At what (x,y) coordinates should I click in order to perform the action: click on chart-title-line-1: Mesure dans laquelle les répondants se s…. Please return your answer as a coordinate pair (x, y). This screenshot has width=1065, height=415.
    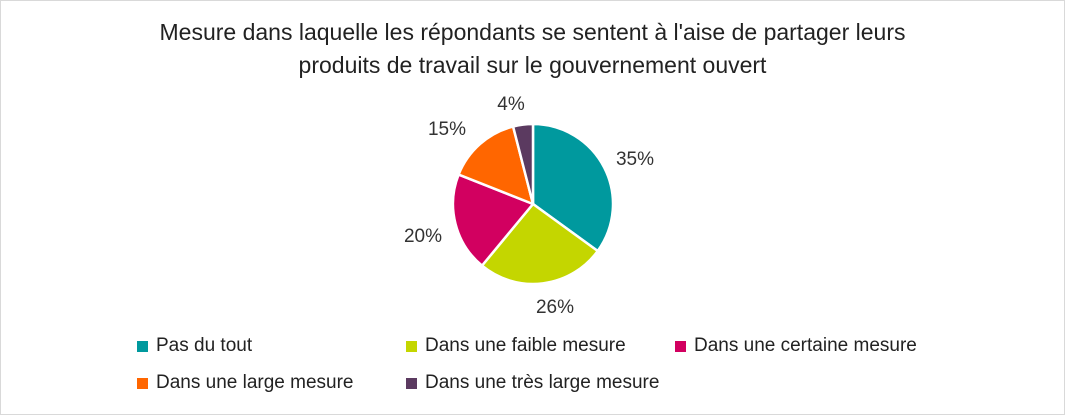
    Looking at the image, I should click on (532, 32).